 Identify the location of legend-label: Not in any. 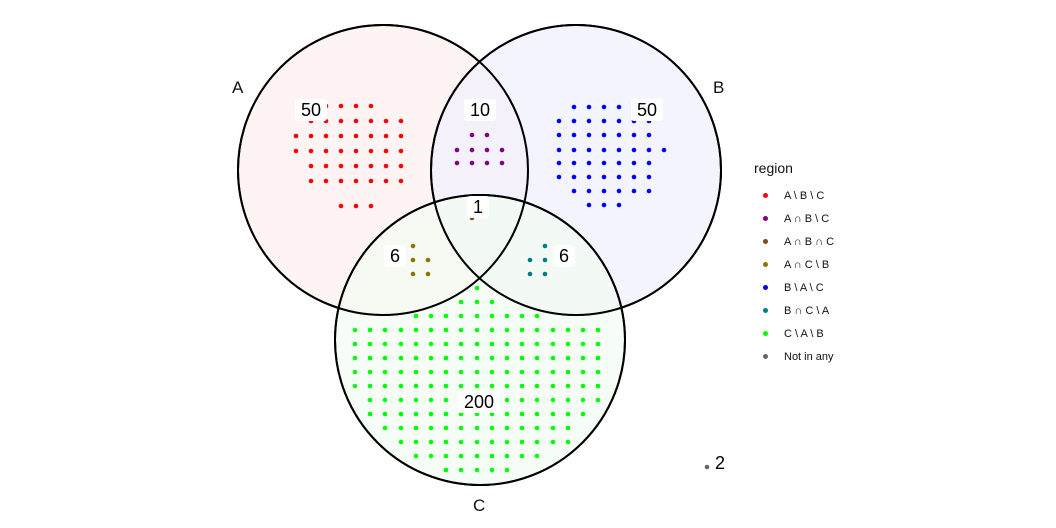
(809, 356).